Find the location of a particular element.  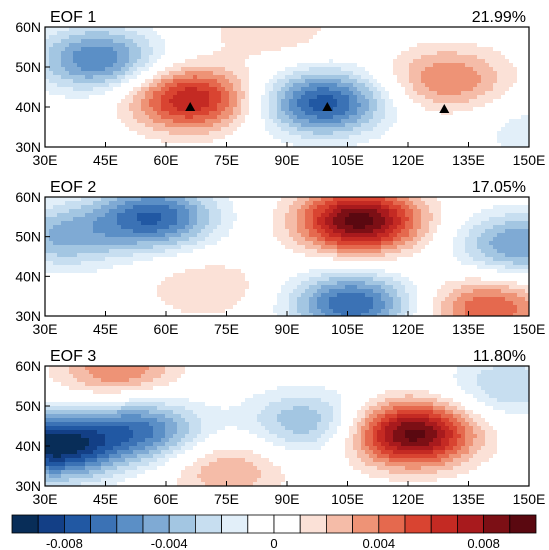

panel-label: EOF 3 is located at coordinates (73, 356).